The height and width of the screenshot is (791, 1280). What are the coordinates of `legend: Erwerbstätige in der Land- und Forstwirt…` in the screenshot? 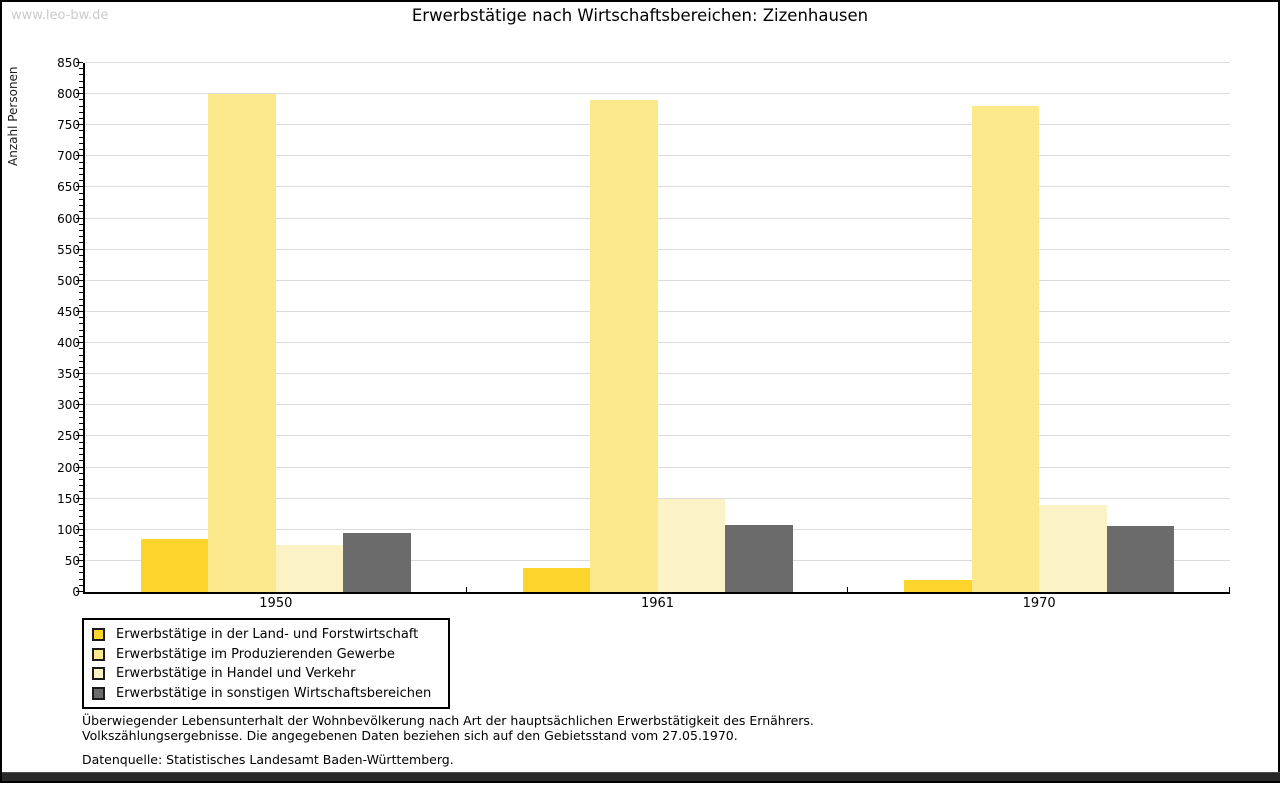 It's located at (266, 663).